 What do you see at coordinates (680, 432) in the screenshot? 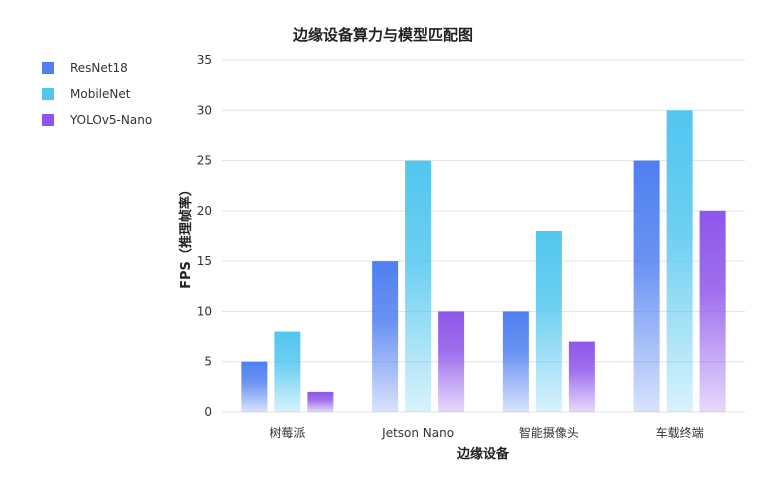
I see `x-tick-label: 车载终端` at bounding box center [680, 432].